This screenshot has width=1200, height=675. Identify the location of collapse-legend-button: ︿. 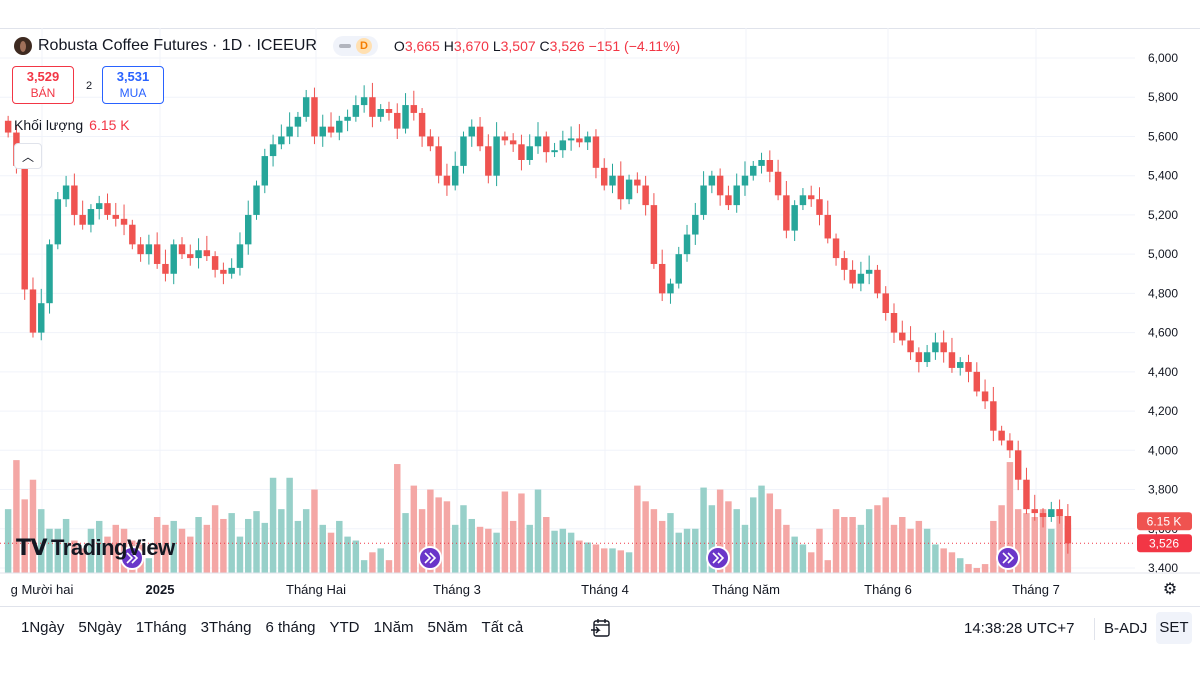
(28, 156).